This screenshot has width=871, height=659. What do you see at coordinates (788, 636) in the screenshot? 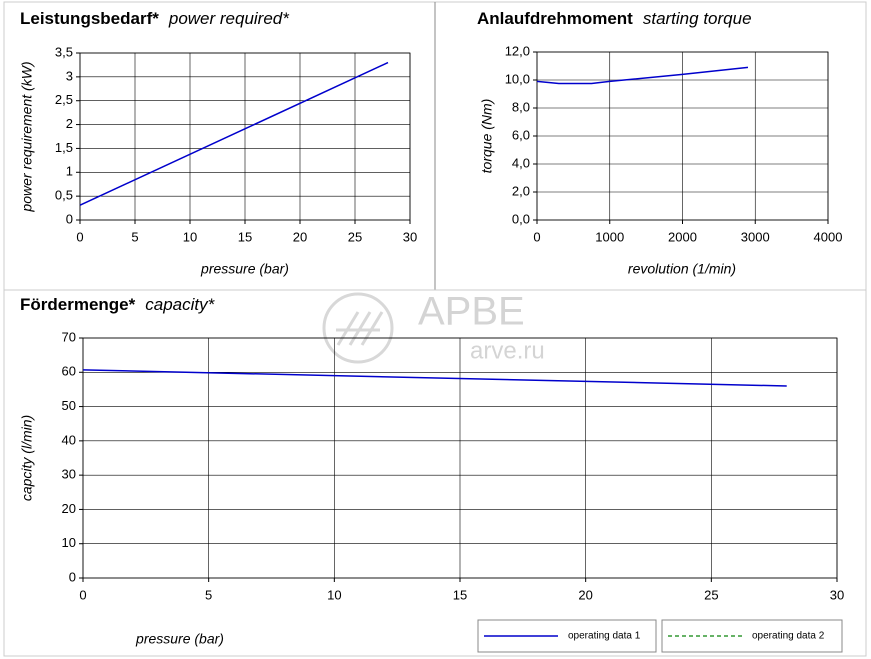
I see `legend-label: operating data 2` at bounding box center [788, 636].